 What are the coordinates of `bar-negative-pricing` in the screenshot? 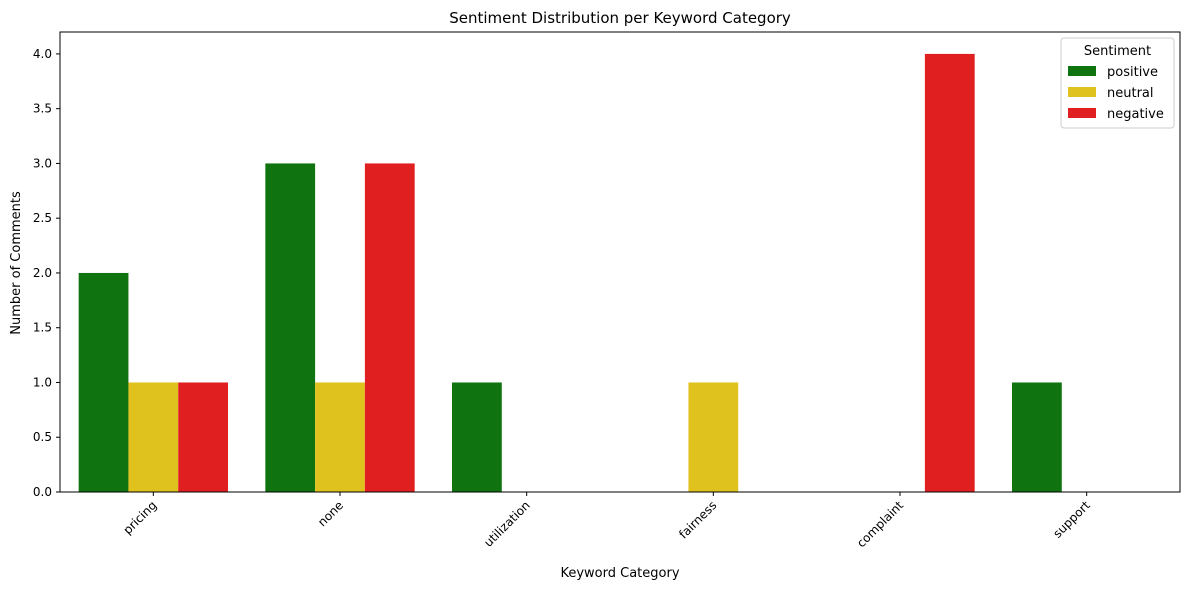 It's located at (203, 437).